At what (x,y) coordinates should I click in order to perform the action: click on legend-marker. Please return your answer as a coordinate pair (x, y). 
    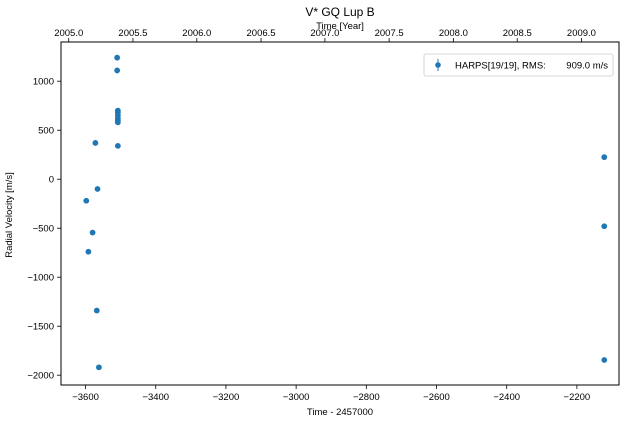
    Looking at the image, I should click on (438, 65).